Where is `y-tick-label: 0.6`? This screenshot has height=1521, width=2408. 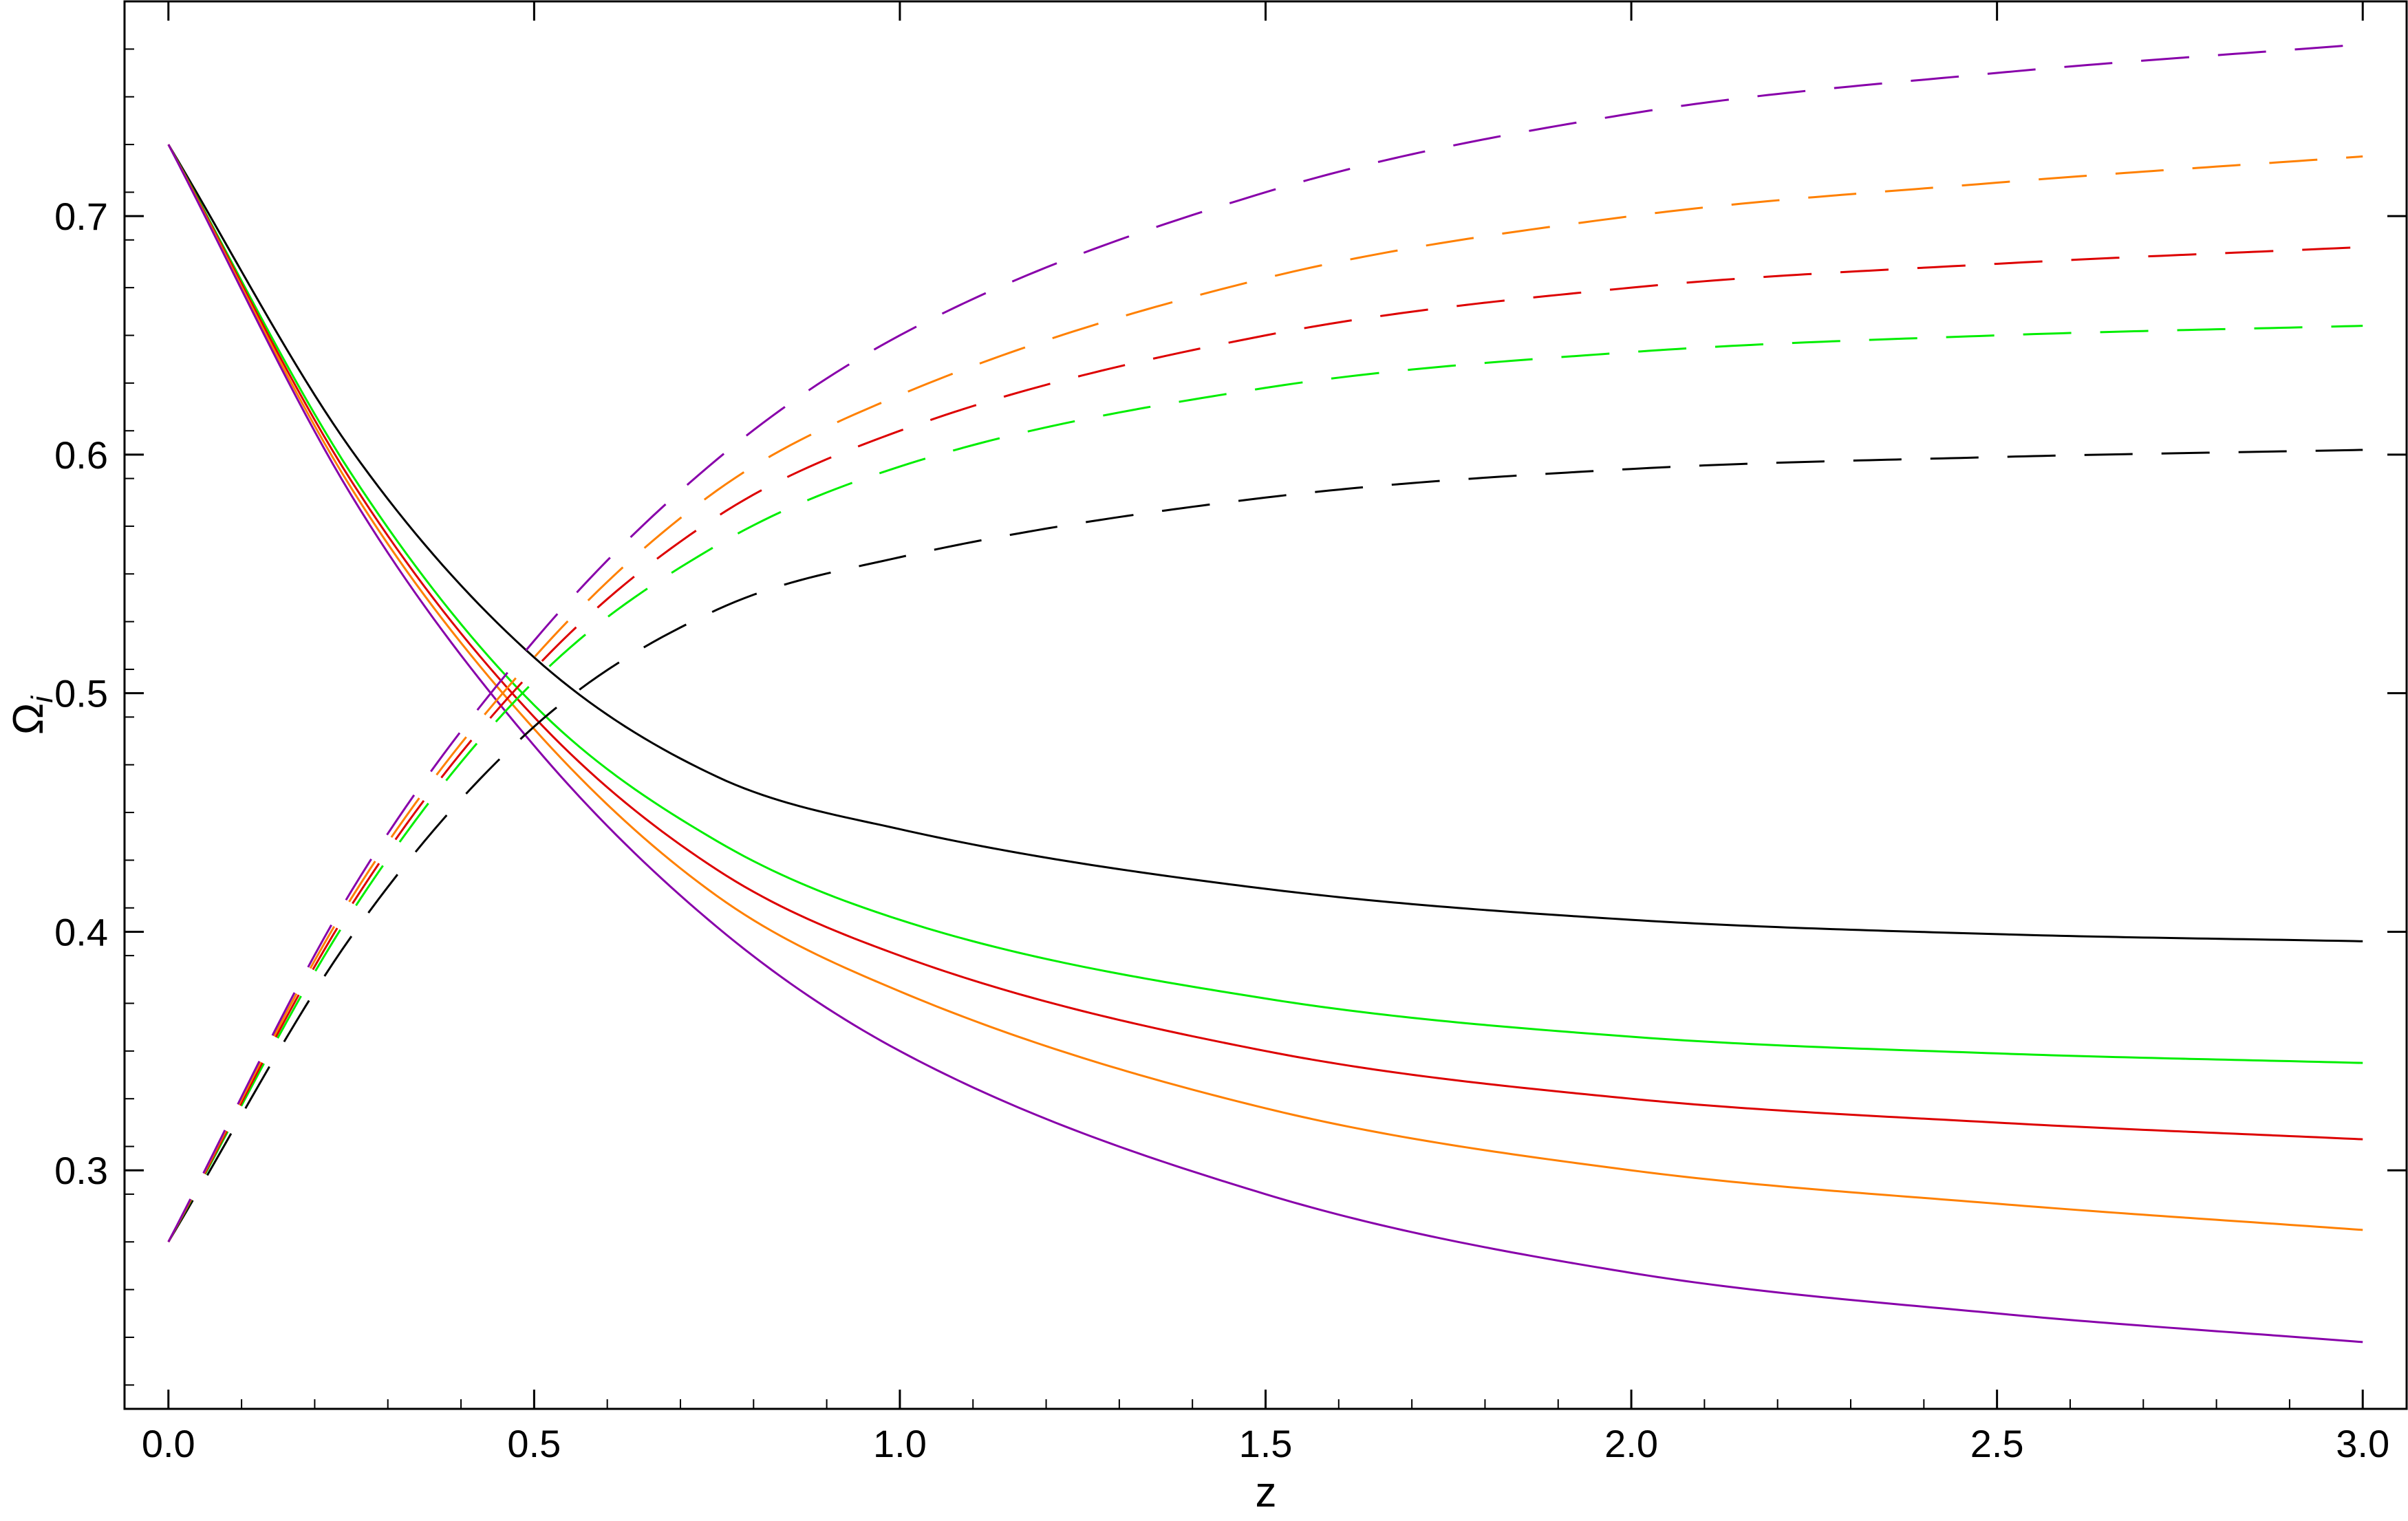
y-tick-label: 0.6 is located at coordinates (81, 455).